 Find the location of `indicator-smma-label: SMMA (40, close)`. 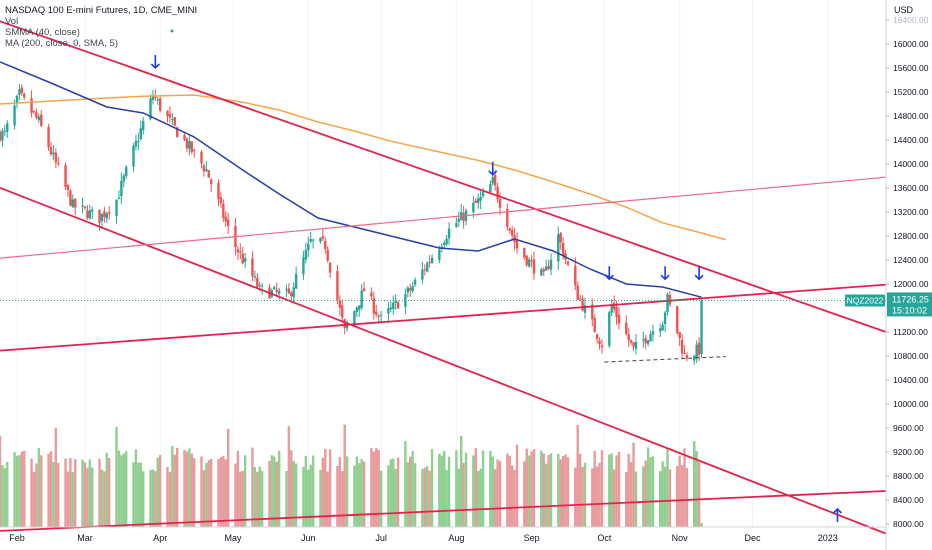

indicator-smma-label: SMMA (40, close) is located at coordinates (42, 32).